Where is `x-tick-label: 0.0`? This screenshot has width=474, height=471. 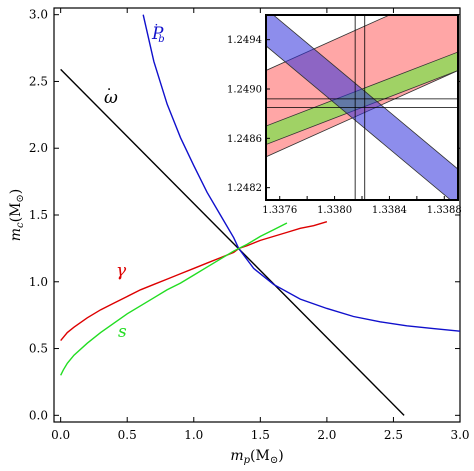
x-tick-label: 0.0 is located at coordinates (60, 435).